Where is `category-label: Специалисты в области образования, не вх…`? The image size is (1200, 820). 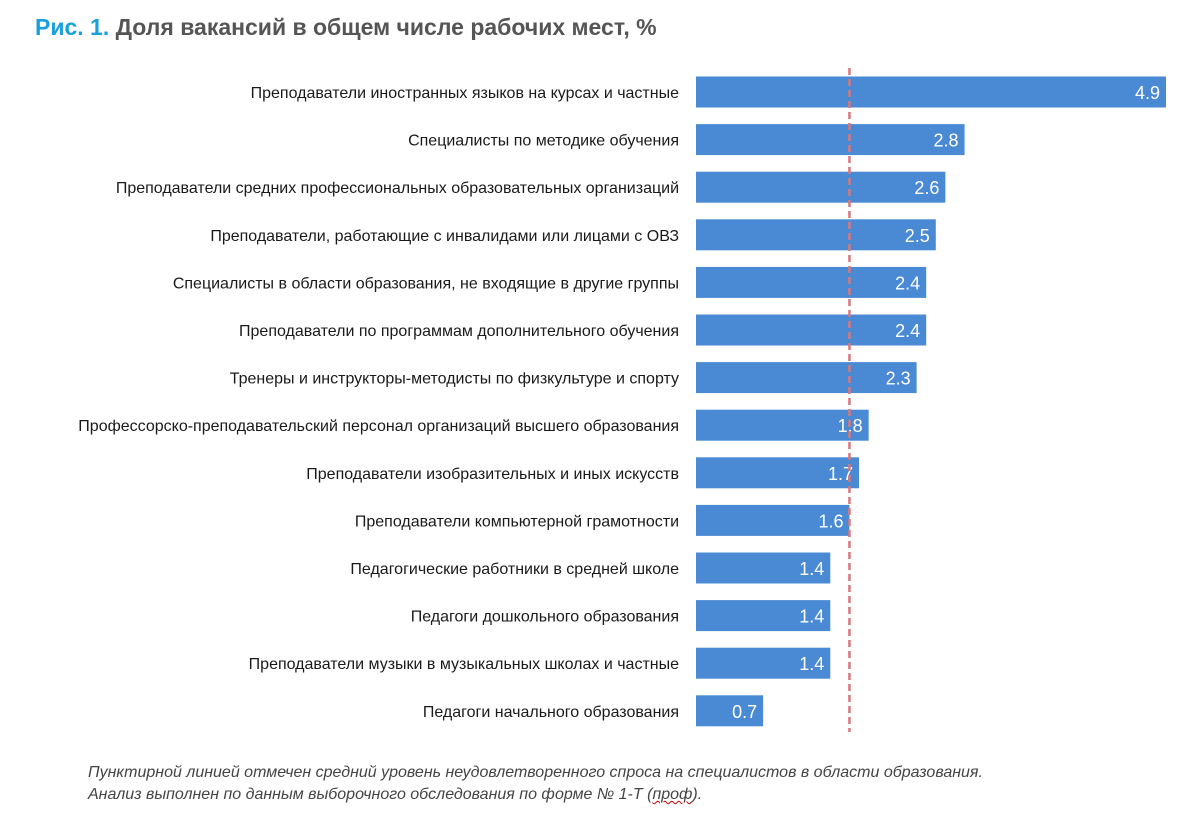
category-label: Специалисты в области образования, не вх… is located at coordinates (426, 283).